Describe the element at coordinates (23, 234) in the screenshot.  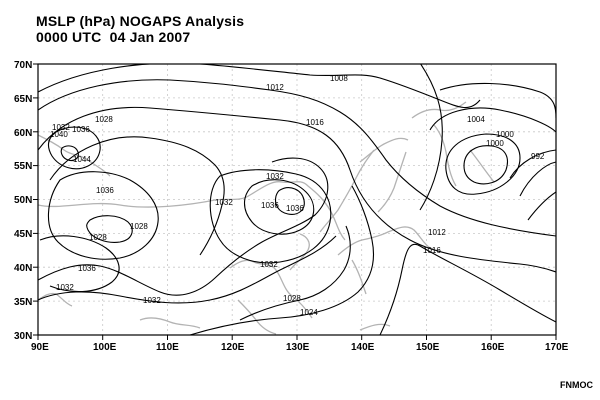
I see `lat-label: 45N` at that location.